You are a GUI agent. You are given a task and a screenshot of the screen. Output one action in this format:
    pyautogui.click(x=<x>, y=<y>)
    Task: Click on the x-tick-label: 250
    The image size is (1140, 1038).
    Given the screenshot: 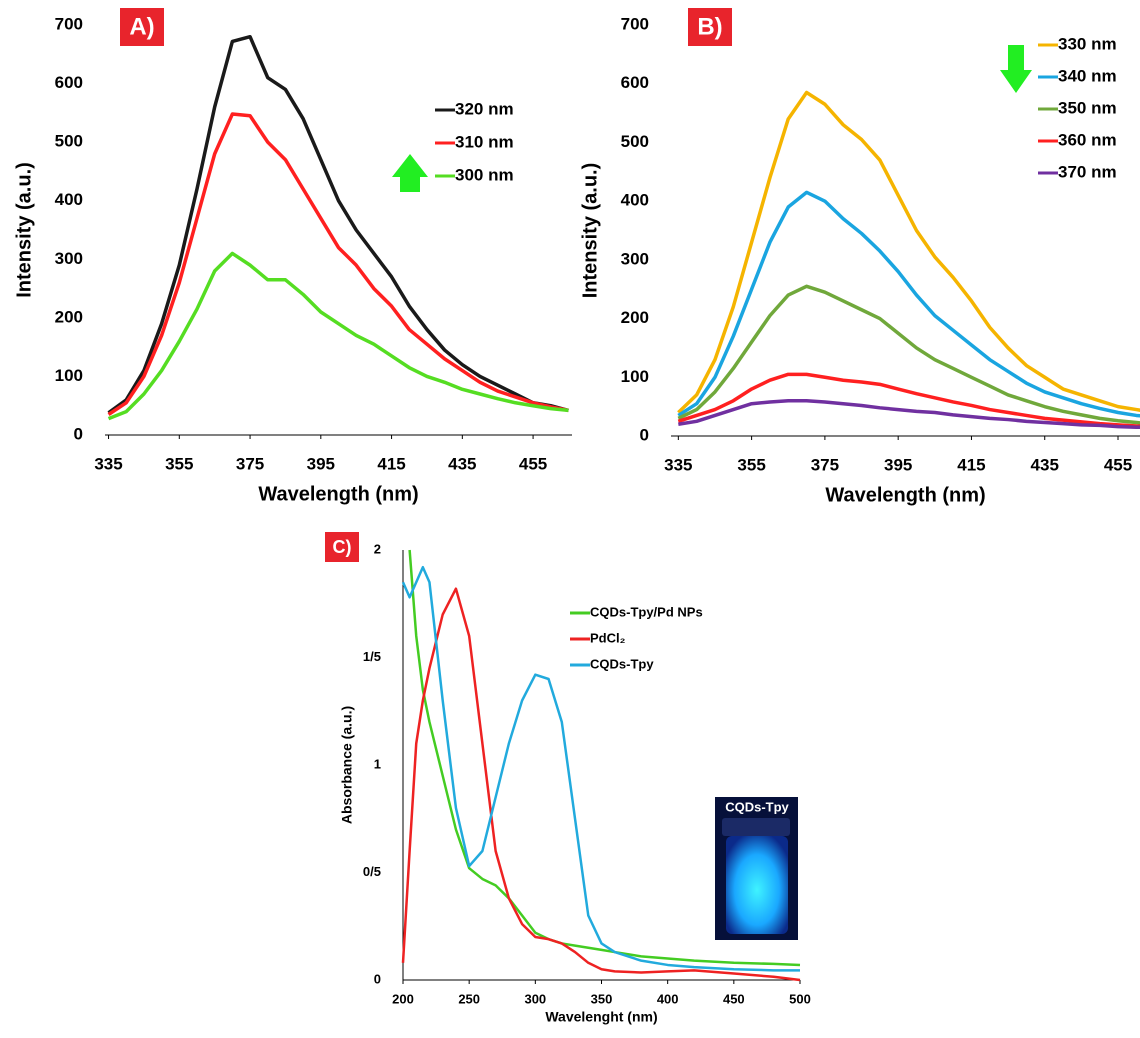 What is the action you would take?
    pyautogui.click(x=469, y=998)
    